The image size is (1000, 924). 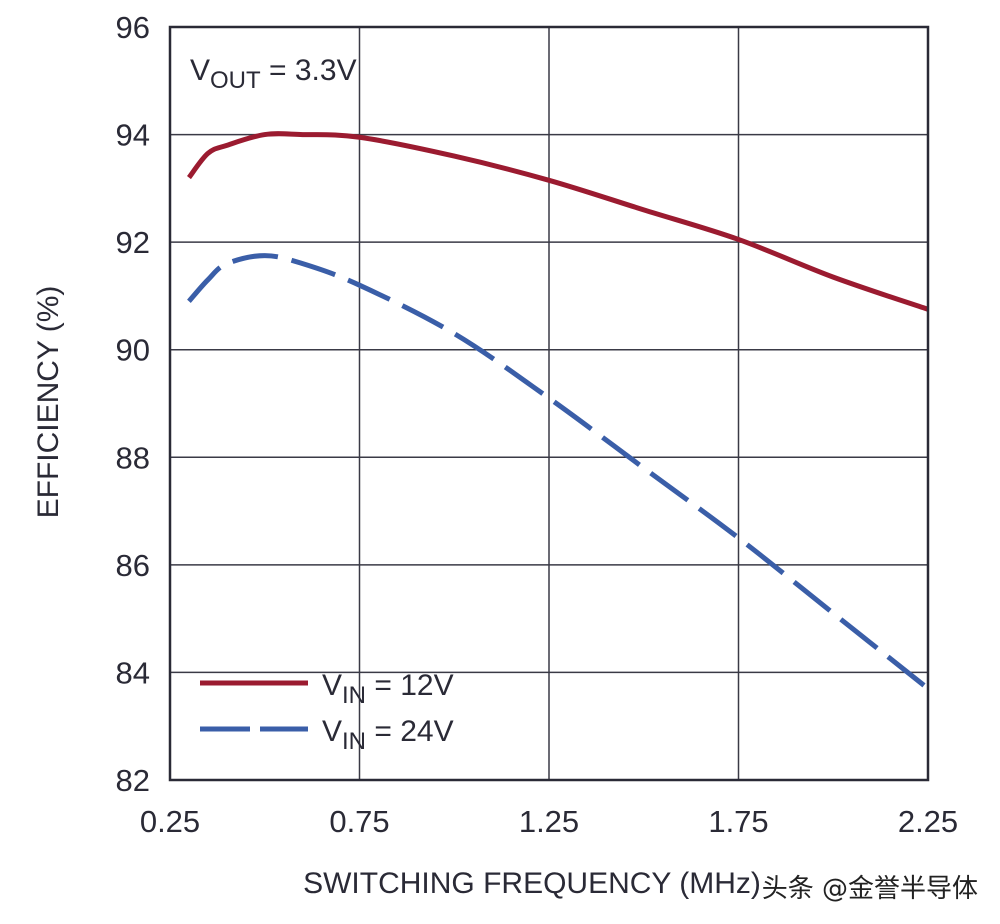 I want to click on x-tick-label: 1.25, so click(x=549, y=821).